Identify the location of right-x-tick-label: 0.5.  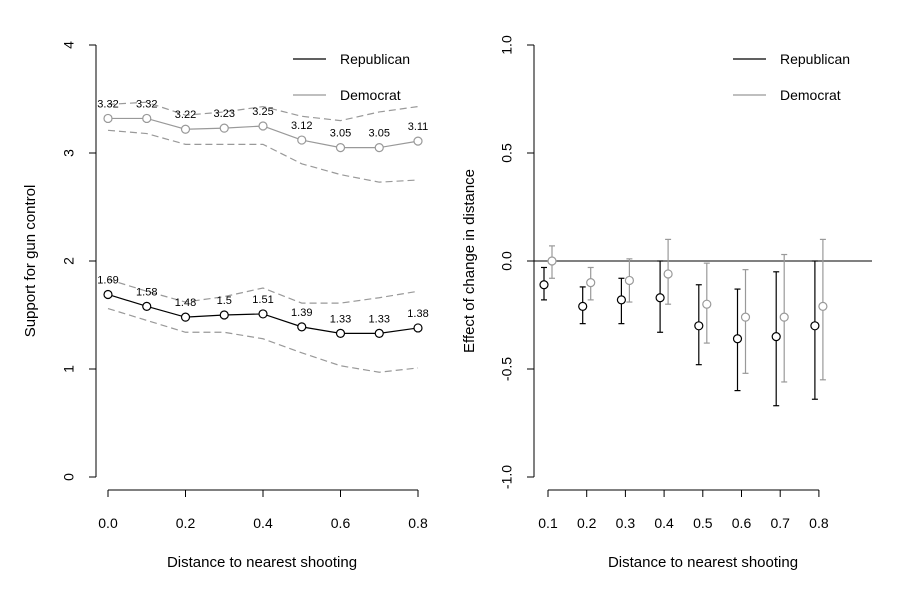
(703, 523).